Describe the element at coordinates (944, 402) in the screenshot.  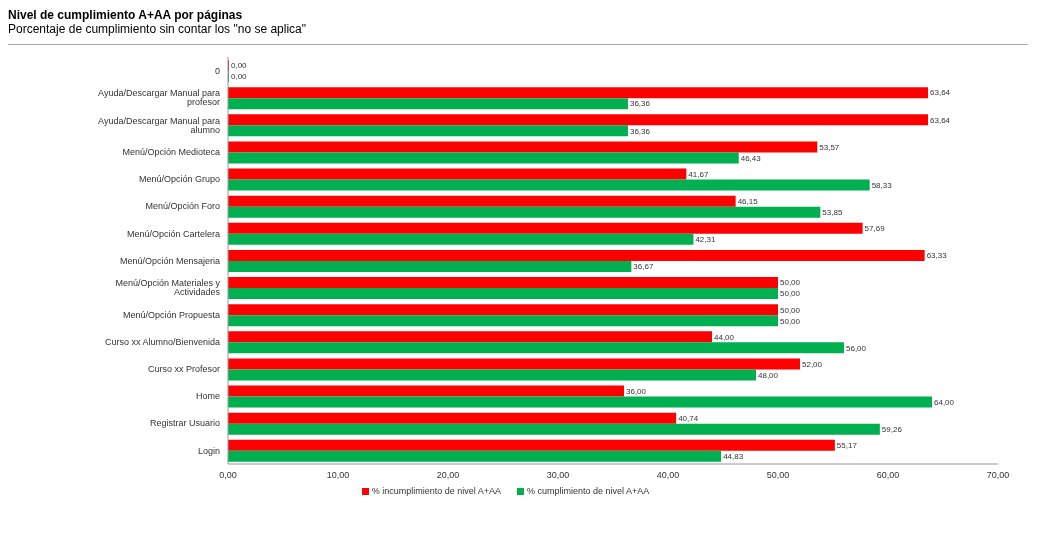
I see `data-label: 64,00` at that location.